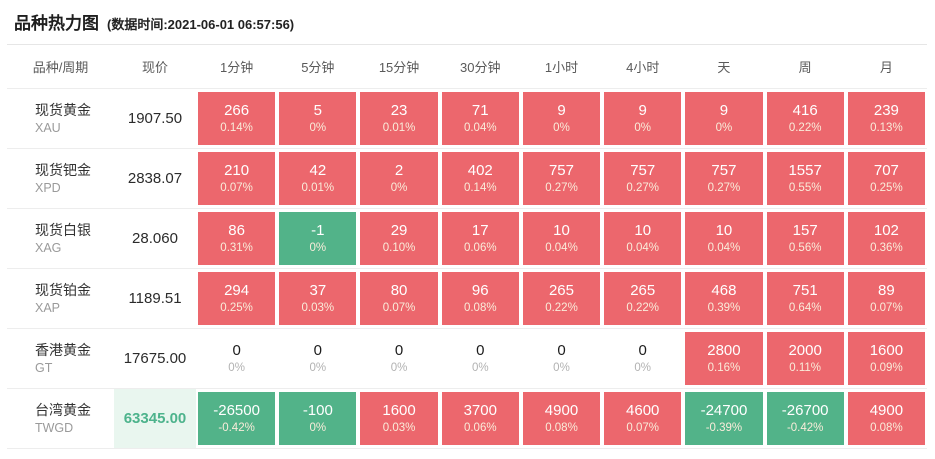 This screenshot has height=459, width=935. Describe the element at coordinates (236, 230) in the screenshot. I see `cell-value: 86` at that location.